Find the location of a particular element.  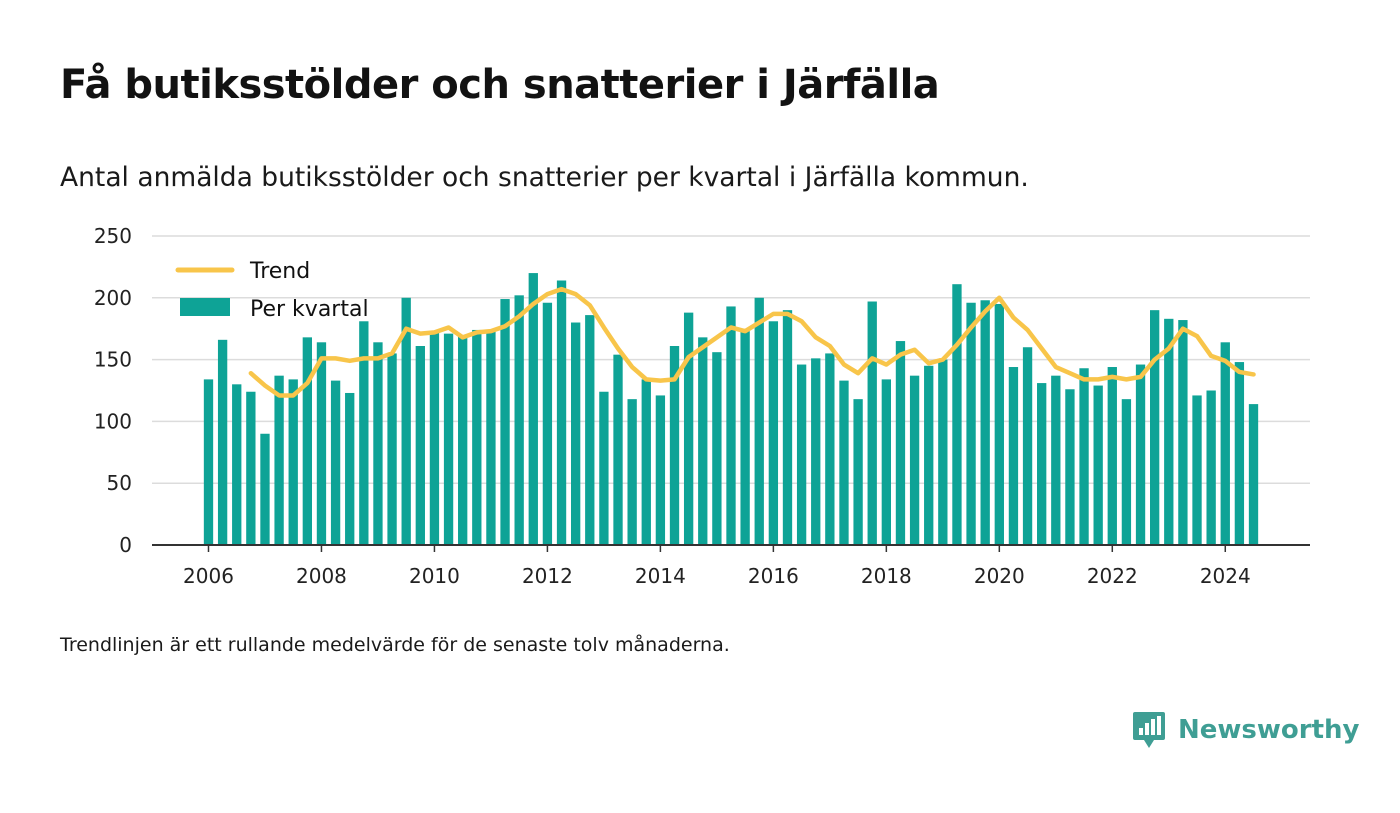

trend-series is located at coordinates (752, 342).